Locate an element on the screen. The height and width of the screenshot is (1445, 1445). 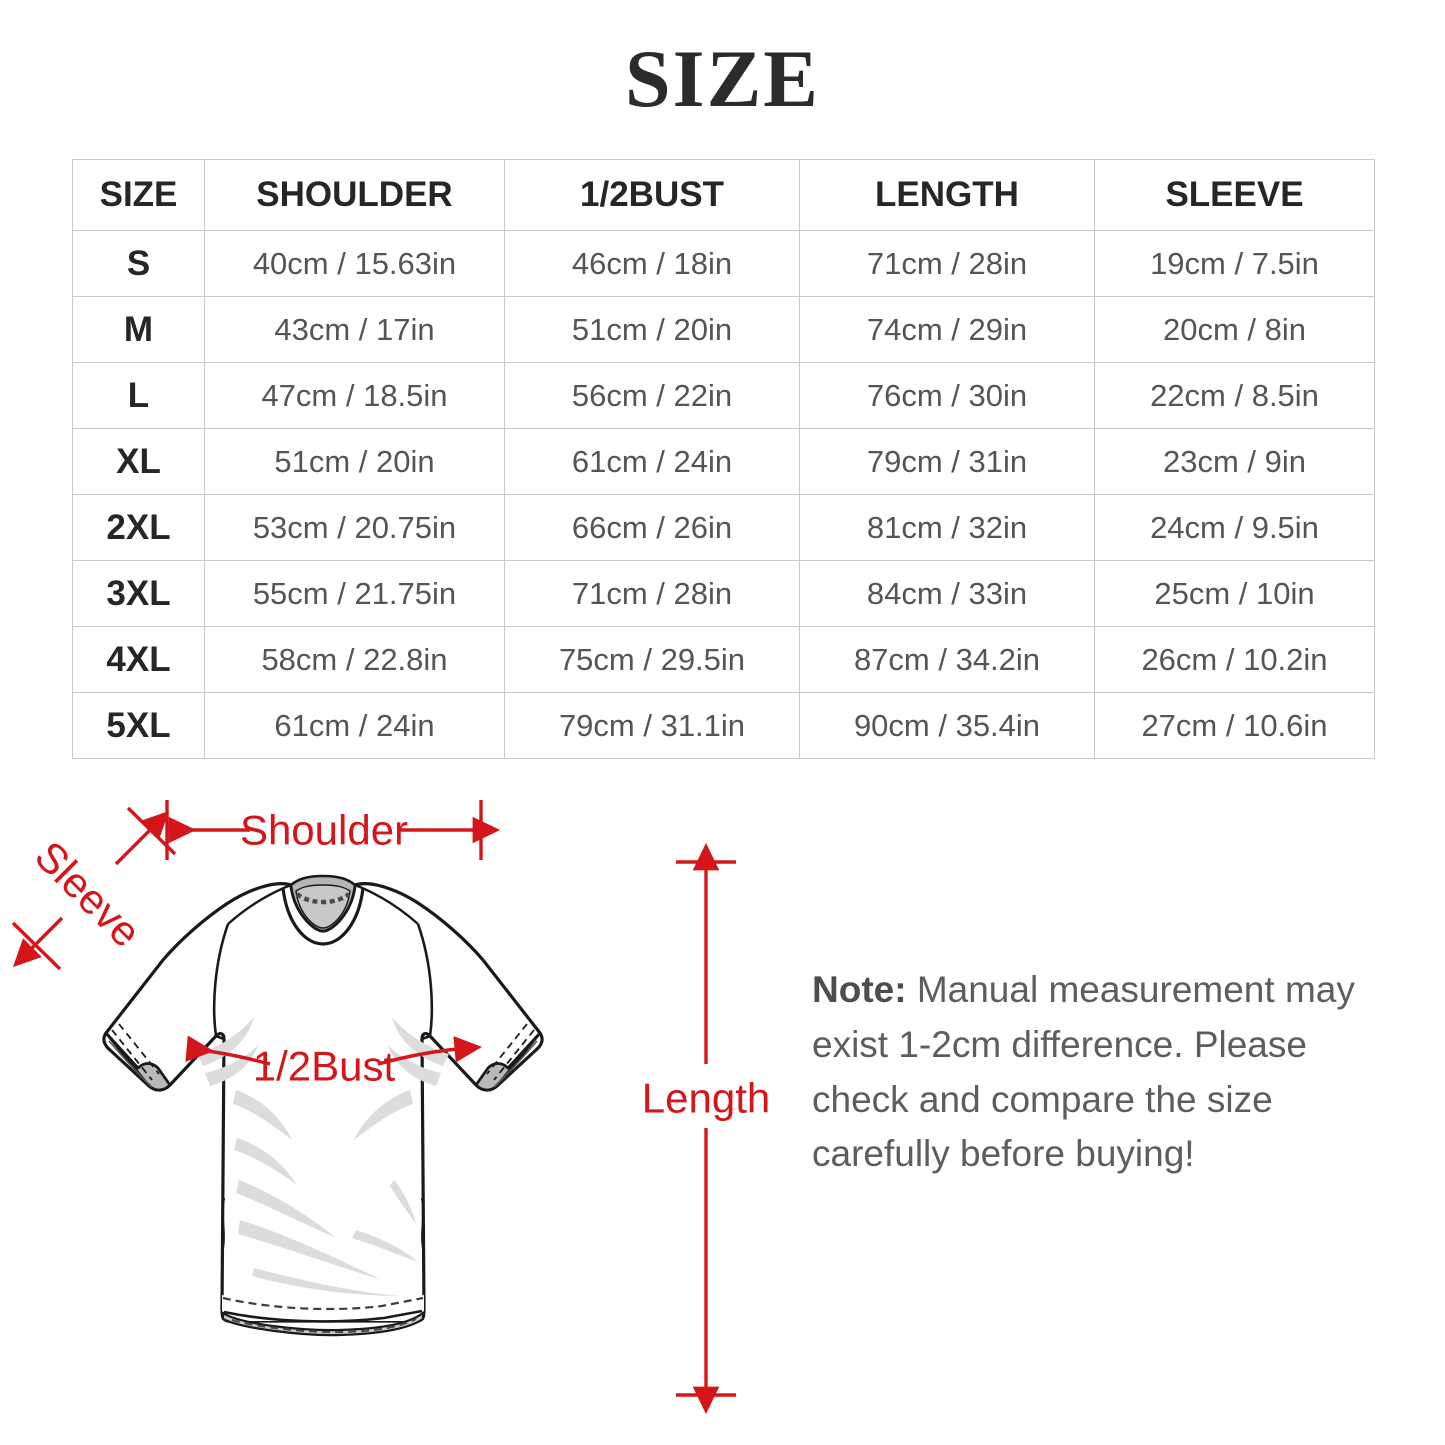
collar-stitching is located at coordinates (323, 898).